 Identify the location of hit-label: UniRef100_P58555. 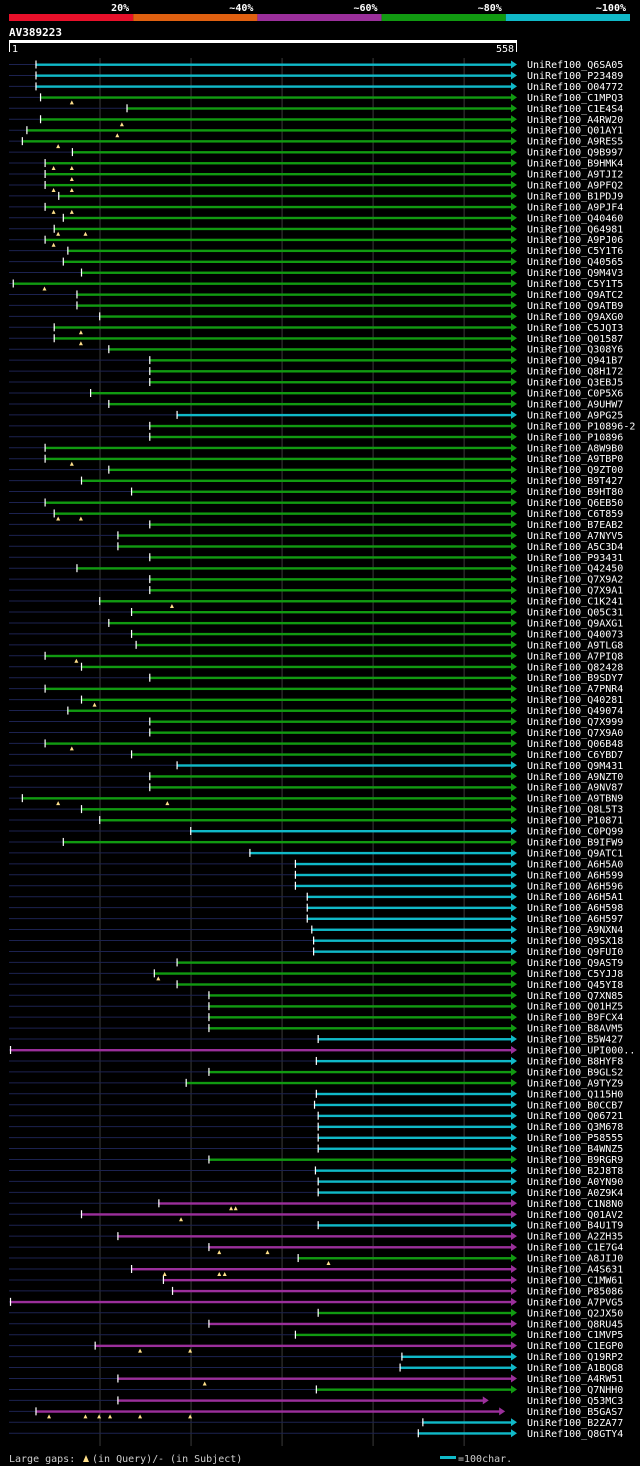
(575, 1138).